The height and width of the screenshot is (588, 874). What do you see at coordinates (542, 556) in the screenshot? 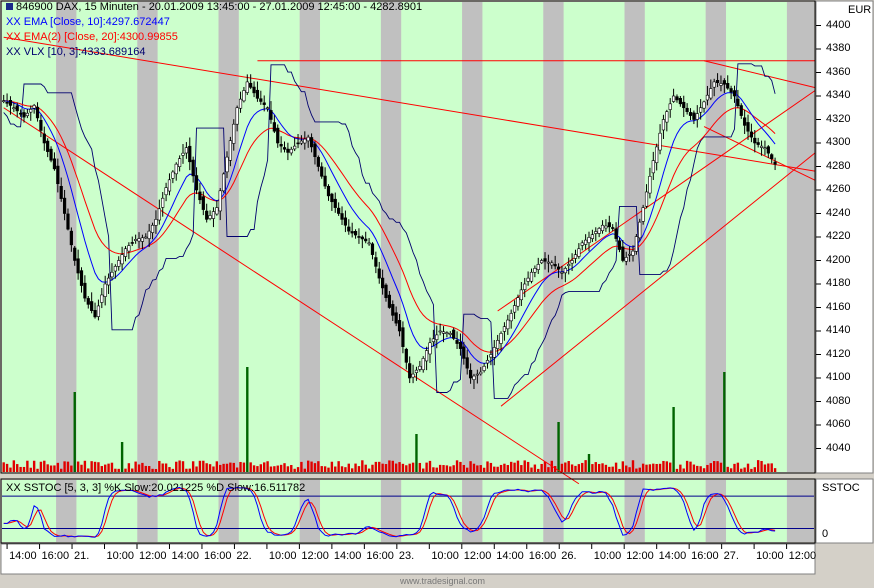
I see `time-label-16: 16:00` at bounding box center [542, 556].